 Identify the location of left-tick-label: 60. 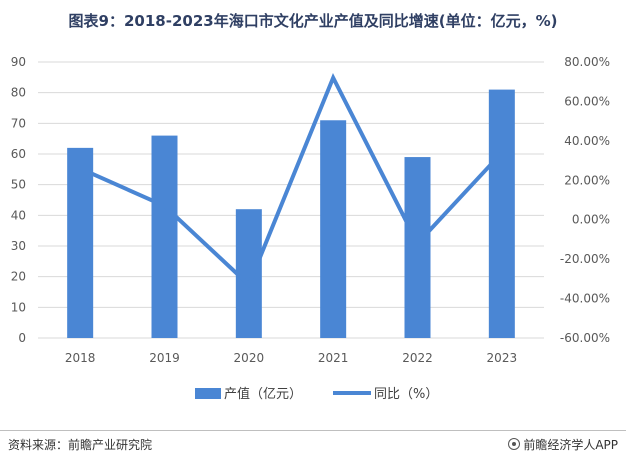
(18, 154).